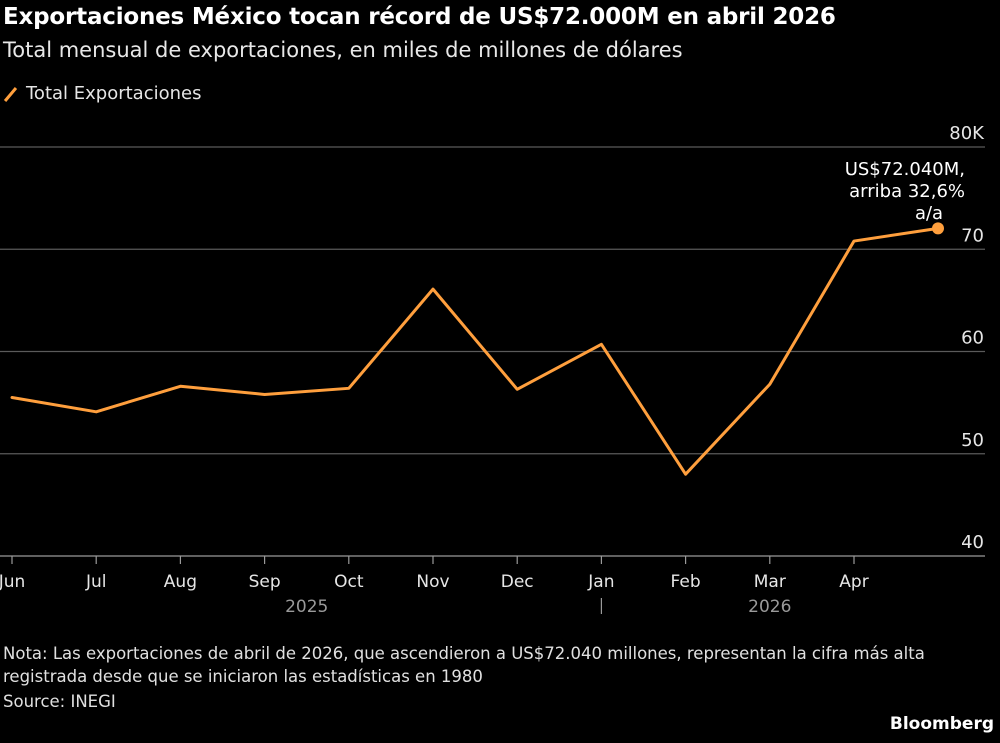  What do you see at coordinates (59, 701) in the screenshot?
I see `source-line: Source: INEGI` at bounding box center [59, 701].